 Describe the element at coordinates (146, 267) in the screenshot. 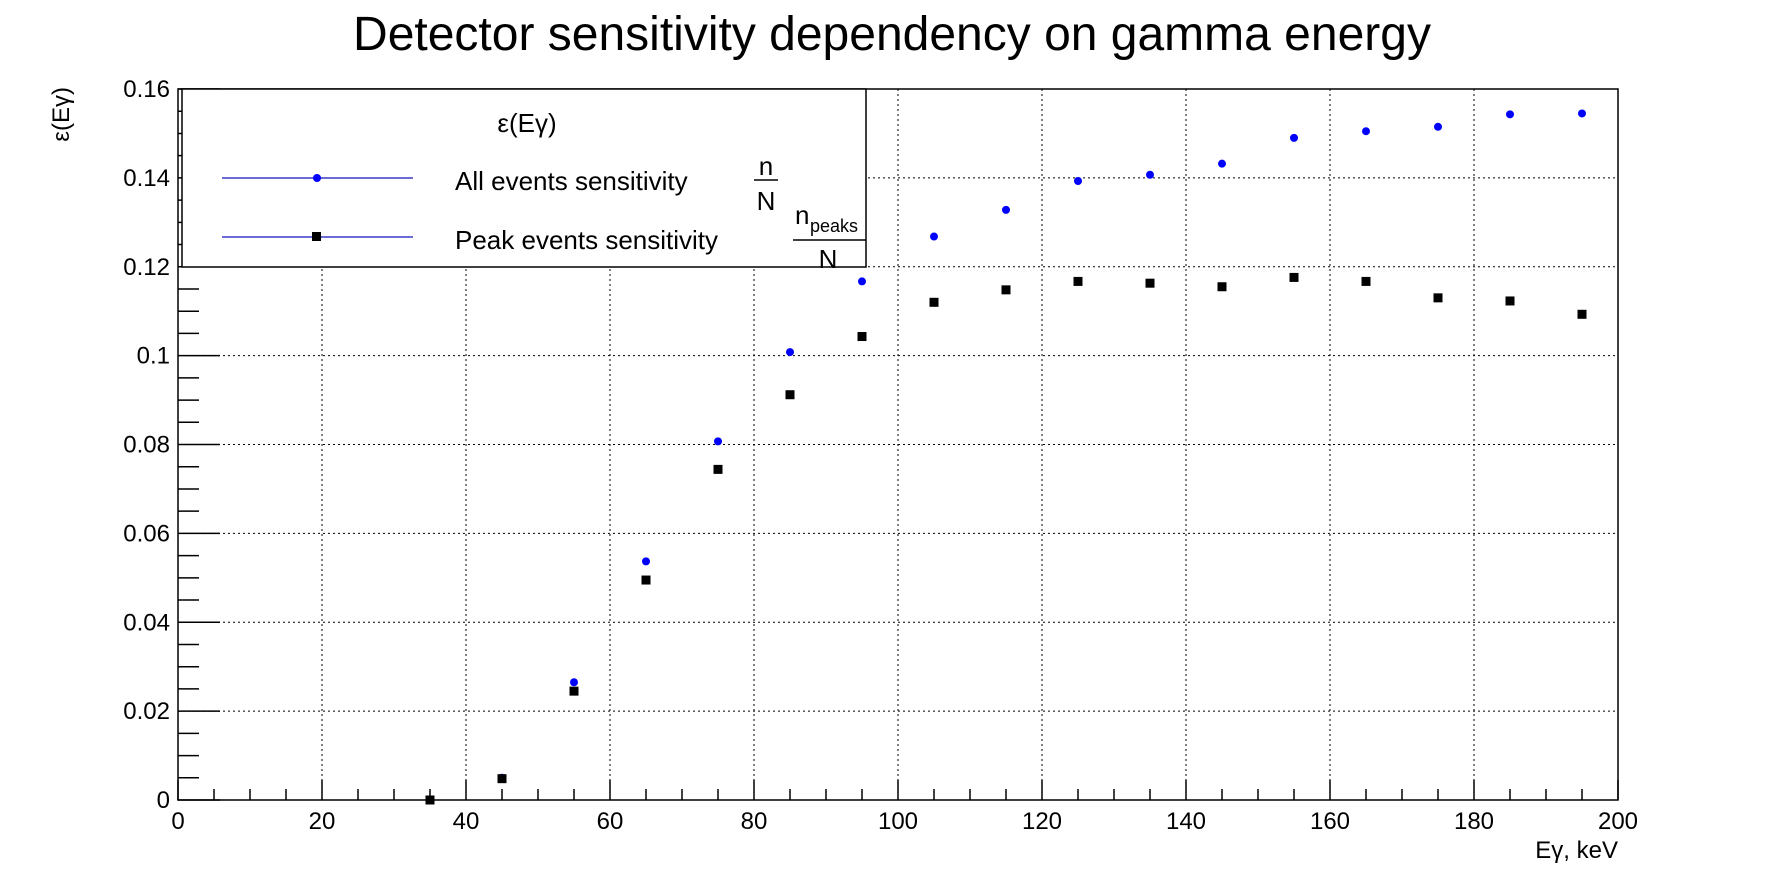

I see `y-tick-label: 0.12` at that location.